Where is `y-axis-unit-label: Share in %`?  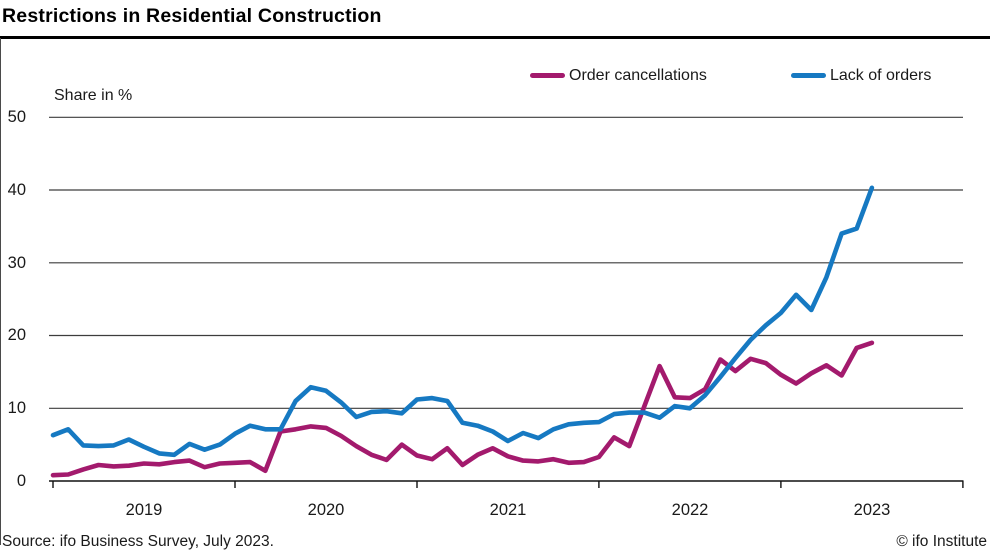
y-axis-unit-label: Share in % is located at coordinates (93, 95).